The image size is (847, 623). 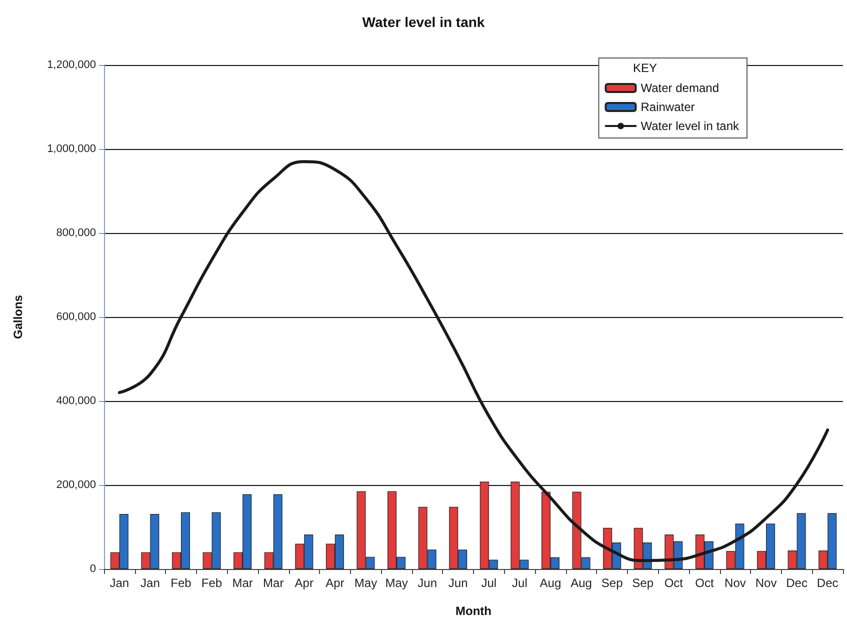 What do you see at coordinates (645, 68) in the screenshot?
I see `legend-title: KEY` at bounding box center [645, 68].